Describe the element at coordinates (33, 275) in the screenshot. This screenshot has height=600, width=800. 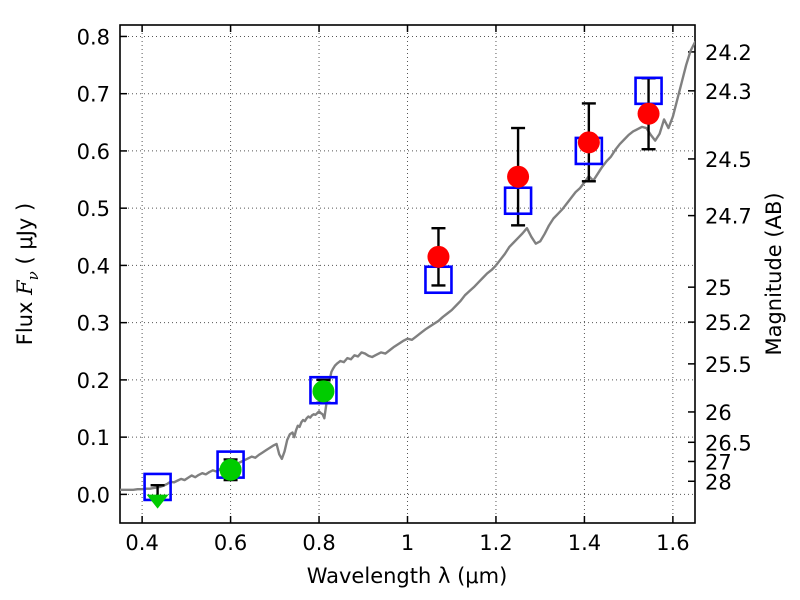
I see `y-axis-label-subscript: ν` at that location.